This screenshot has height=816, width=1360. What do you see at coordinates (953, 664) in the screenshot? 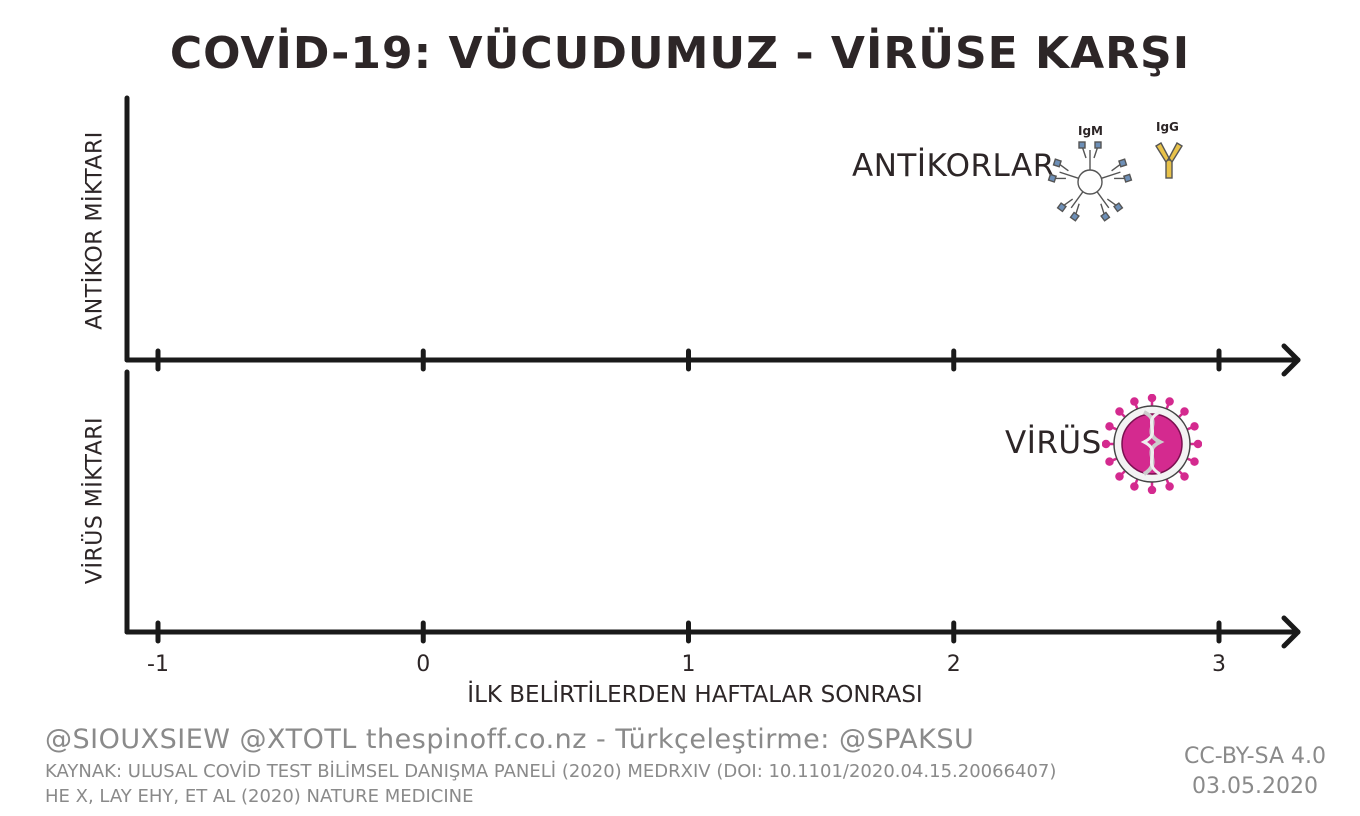
I see `x-tick-label: 2` at bounding box center [953, 664].